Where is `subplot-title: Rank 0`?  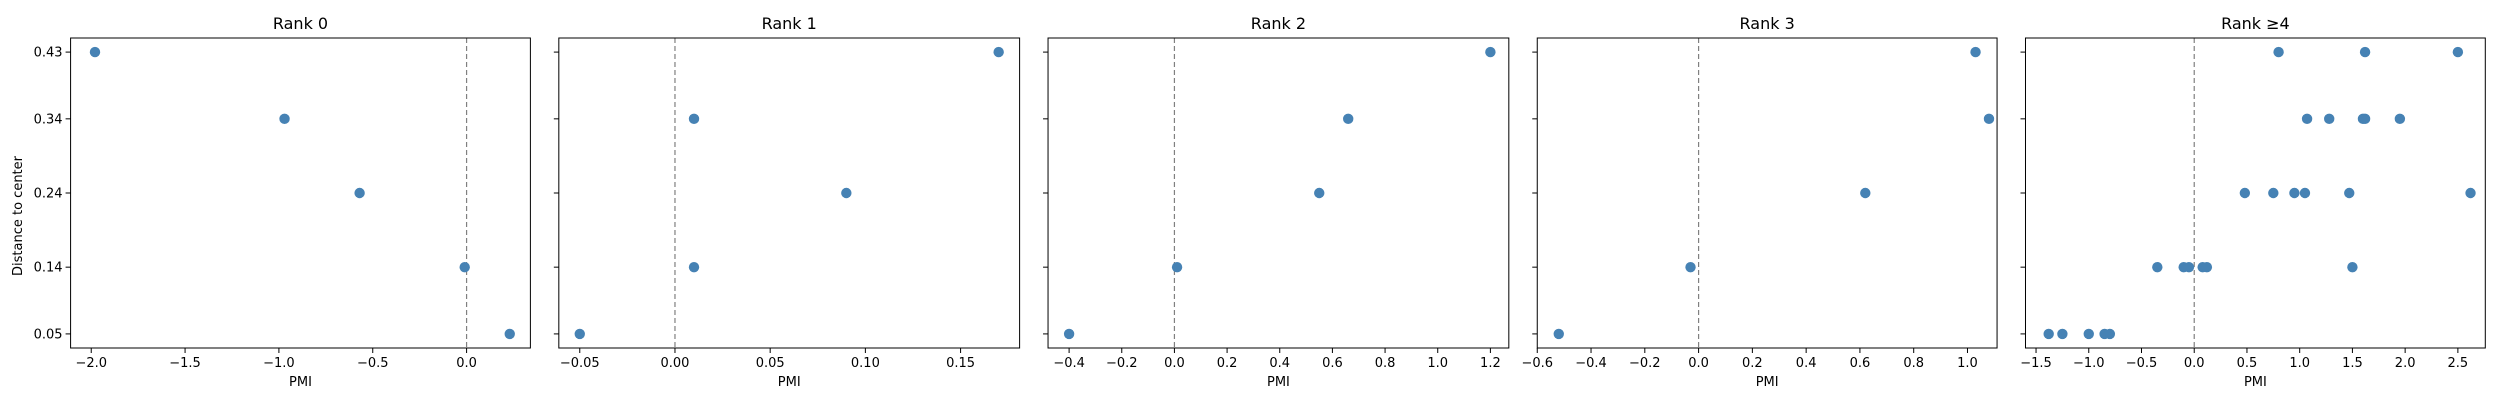 subplot-title: Rank 0 is located at coordinates (300, 23).